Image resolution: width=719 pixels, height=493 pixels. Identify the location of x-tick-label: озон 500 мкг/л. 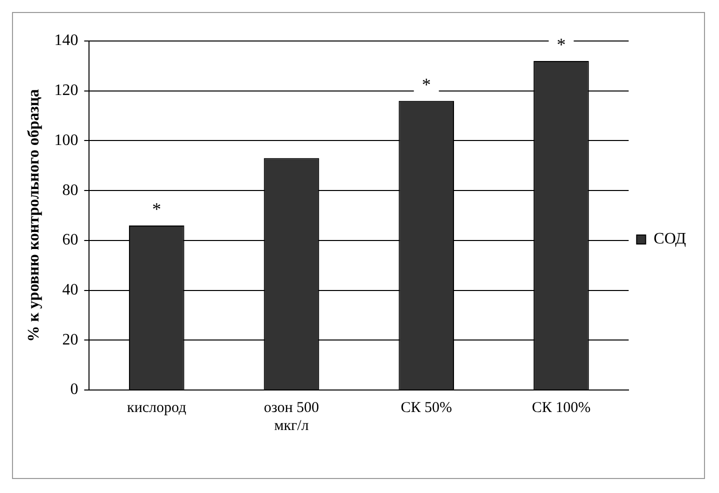
(292, 417).